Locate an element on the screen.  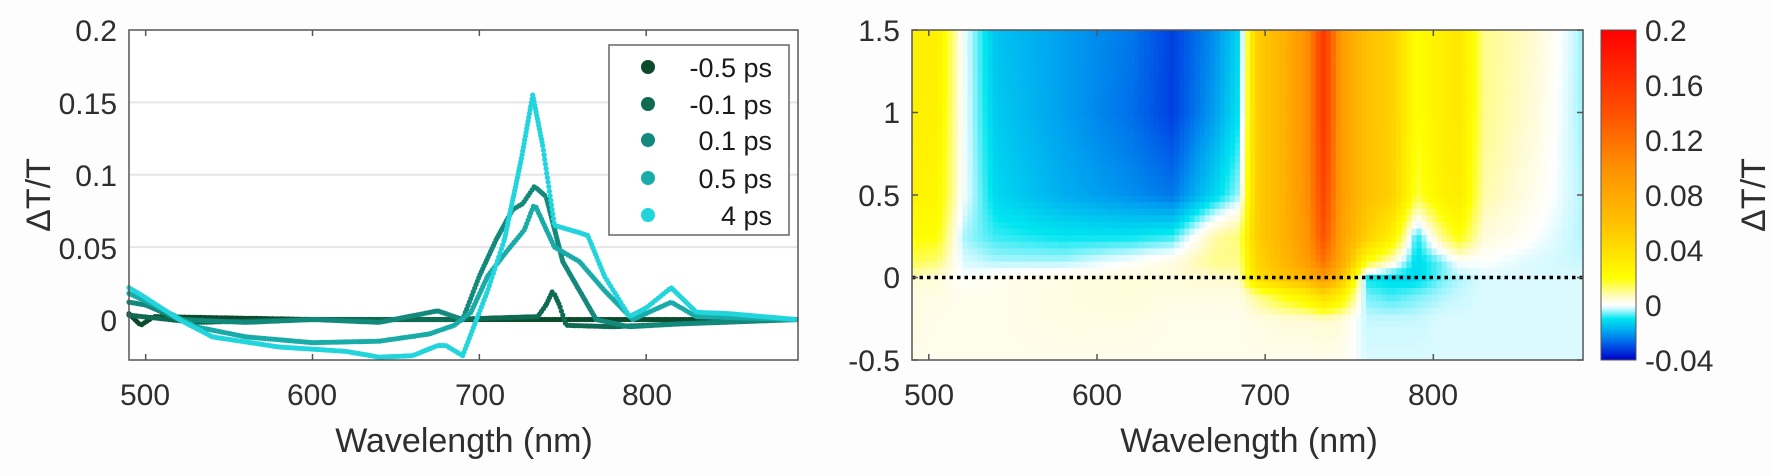
legend-marker is located at coordinates (648, 178).